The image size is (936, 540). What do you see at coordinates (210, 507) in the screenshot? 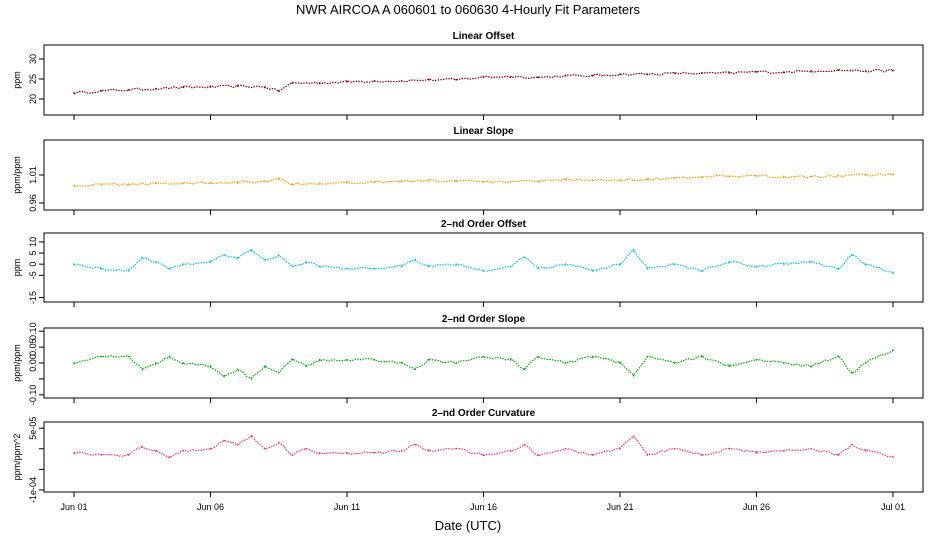
I see `x-tick-label: Jun 06` at bounding box center [210, 507].